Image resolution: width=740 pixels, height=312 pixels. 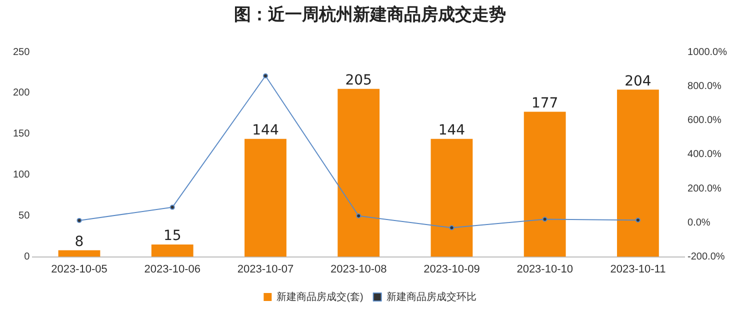 I want to click on y-tick-label: 150, so click(x=21, y=134).